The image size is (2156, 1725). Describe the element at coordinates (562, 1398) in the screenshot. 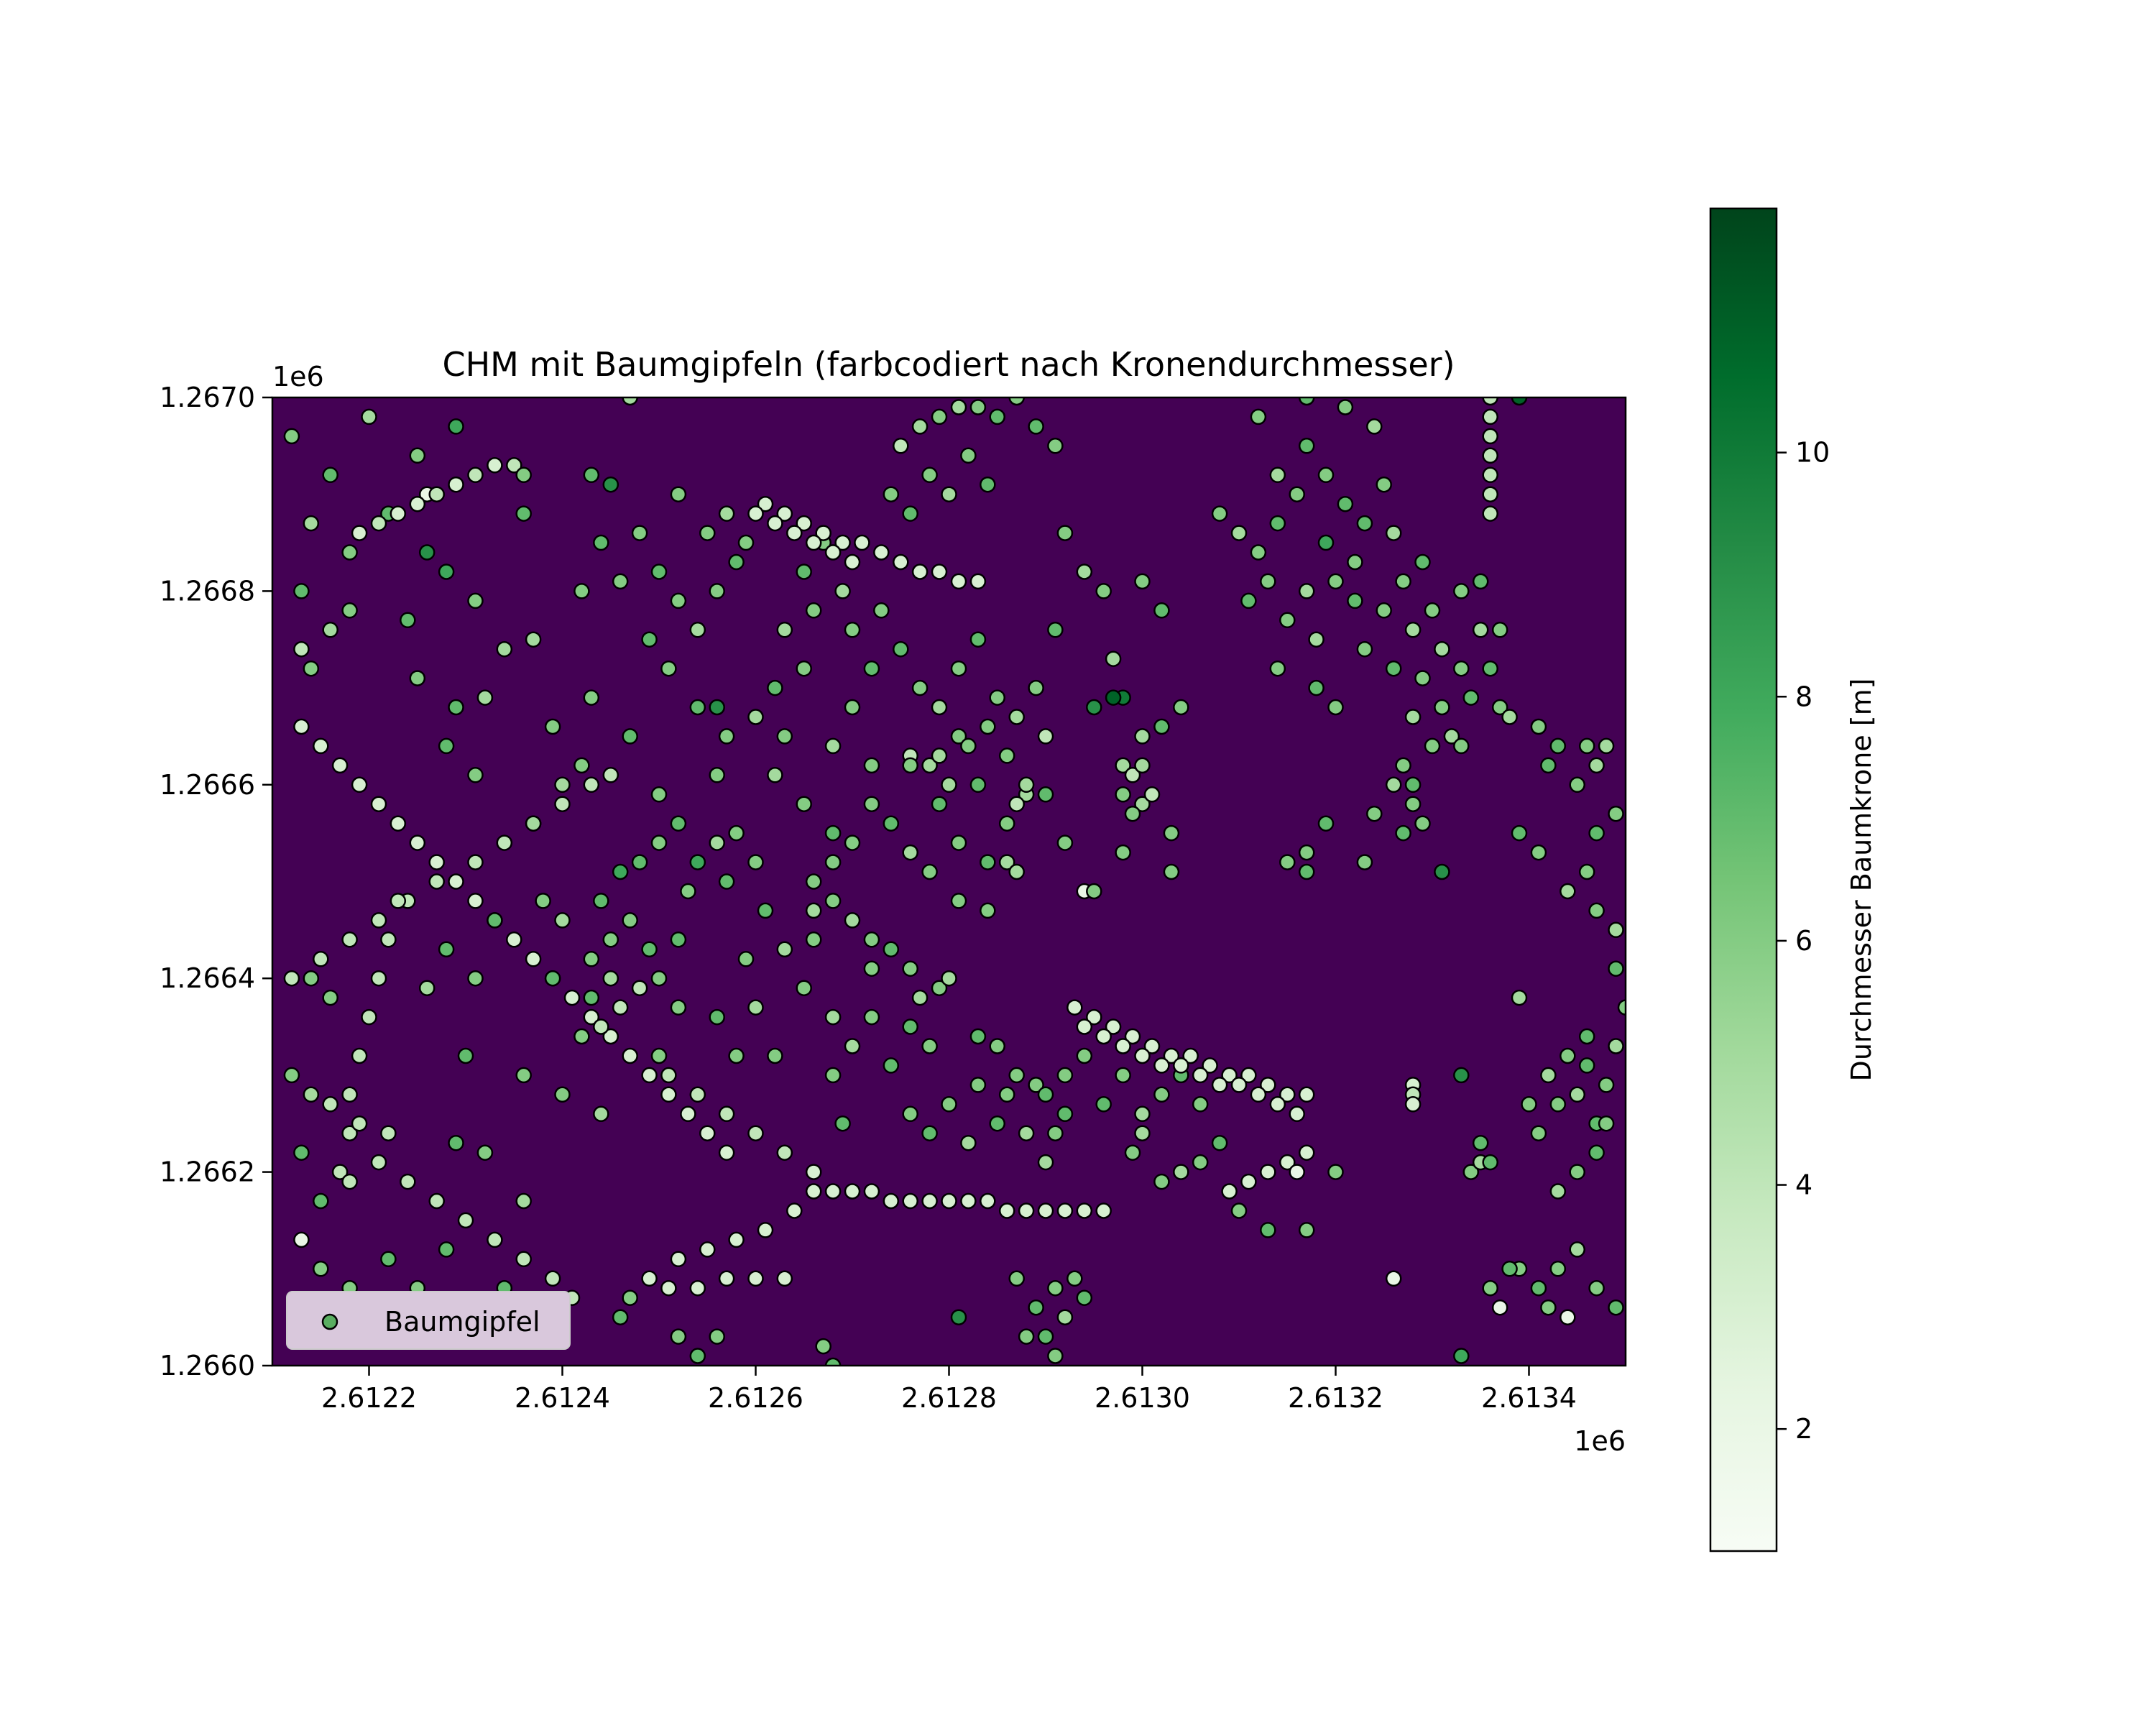

I see `x-tick-label: 2.6124` at that location.